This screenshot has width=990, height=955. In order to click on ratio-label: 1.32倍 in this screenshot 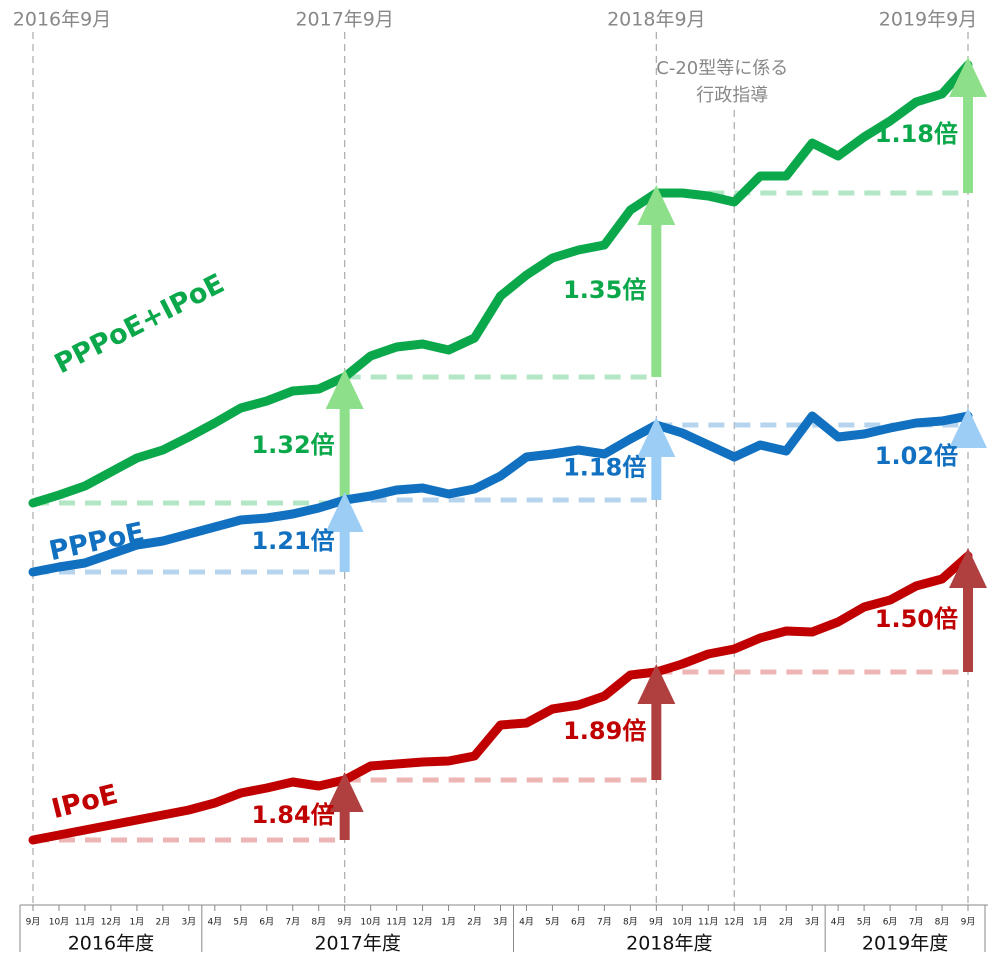, I will do `click(292, 445)`.